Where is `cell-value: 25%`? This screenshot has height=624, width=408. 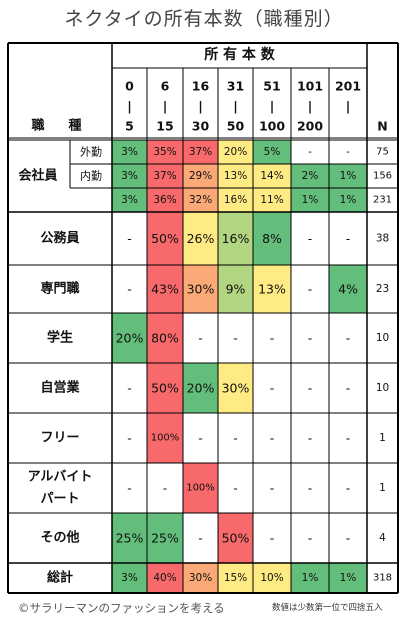
cell-value: 25% is located at coordinates (165, 538).